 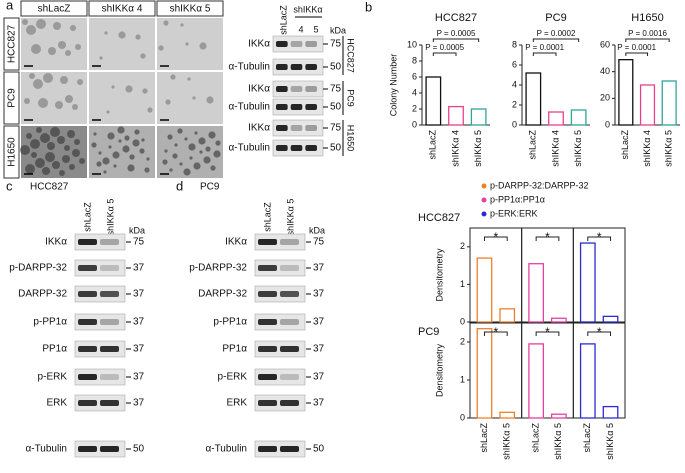 I want to click on chart-title: PC9, so click(x=555, y=18).